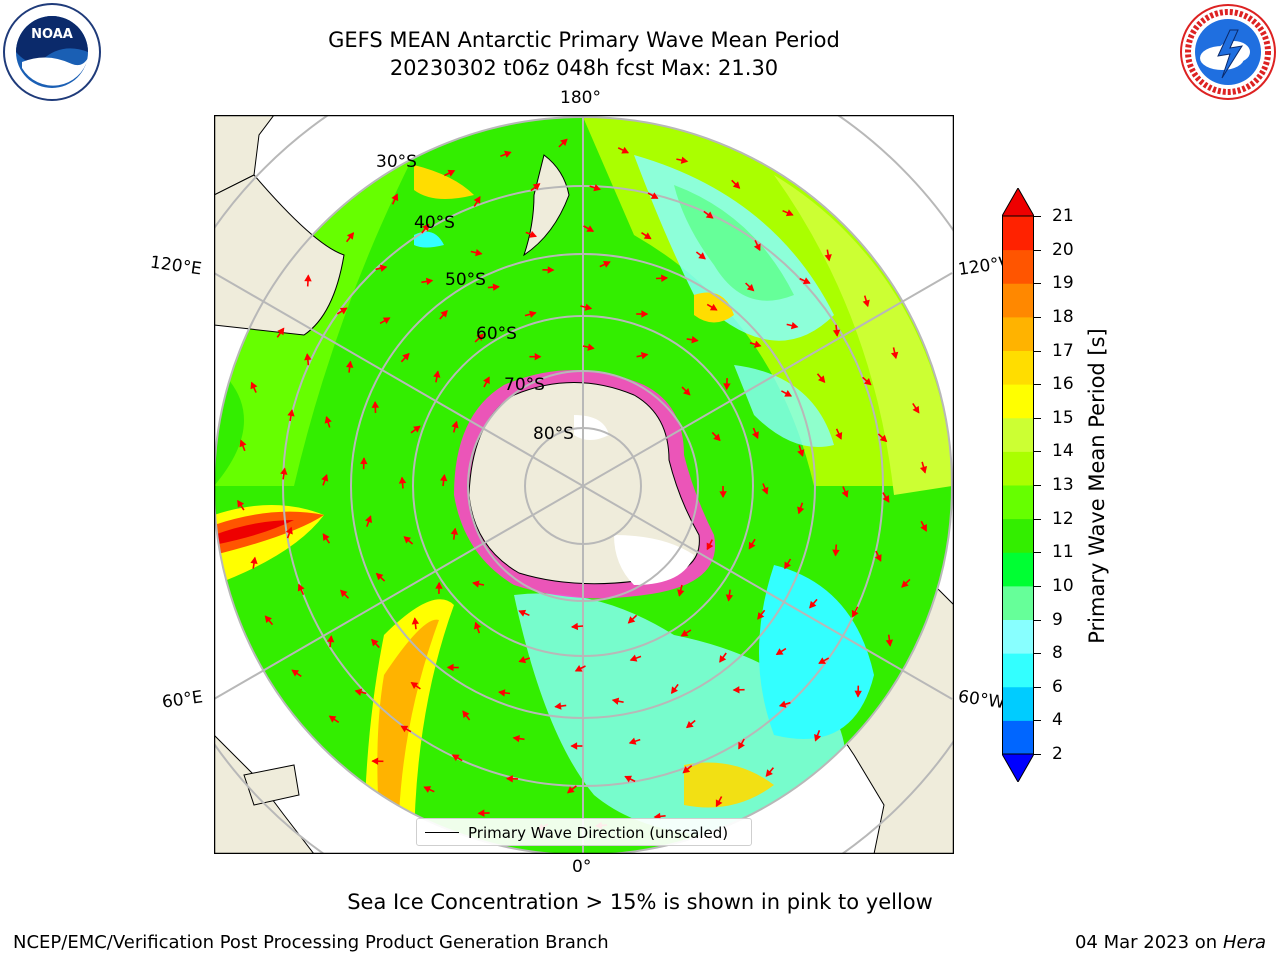 This screenshot has height=960, width=1280. Describe the element at coordinates (584, 68) in the screenshot. I see `forecast-subtitle: 20230302 t06z 048h fcst Max: 21.30` at that location.